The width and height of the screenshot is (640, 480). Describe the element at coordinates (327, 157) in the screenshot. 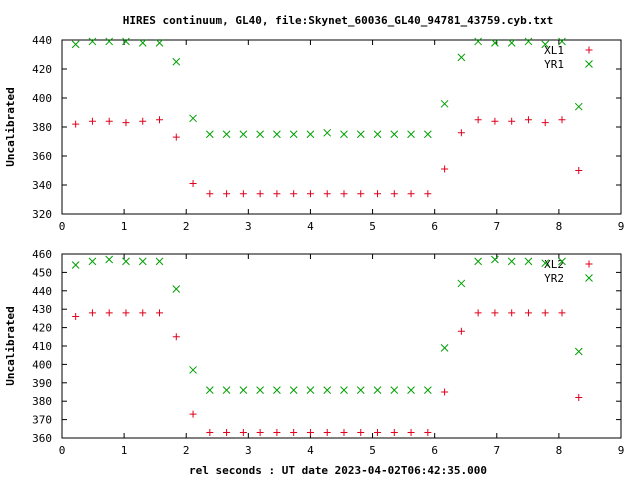

I see `series-xl1` at that location.